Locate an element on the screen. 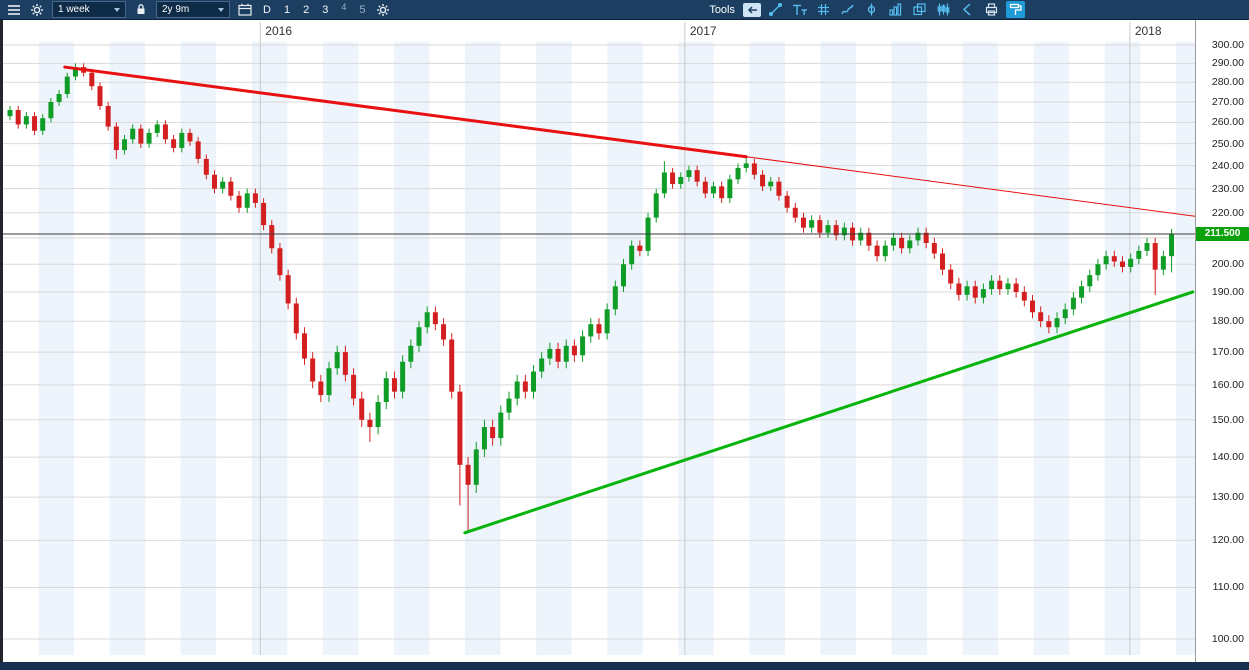 The height and width of the screenshot is (670, 1249). text-tool-icon is located at coordinates (799, 9).